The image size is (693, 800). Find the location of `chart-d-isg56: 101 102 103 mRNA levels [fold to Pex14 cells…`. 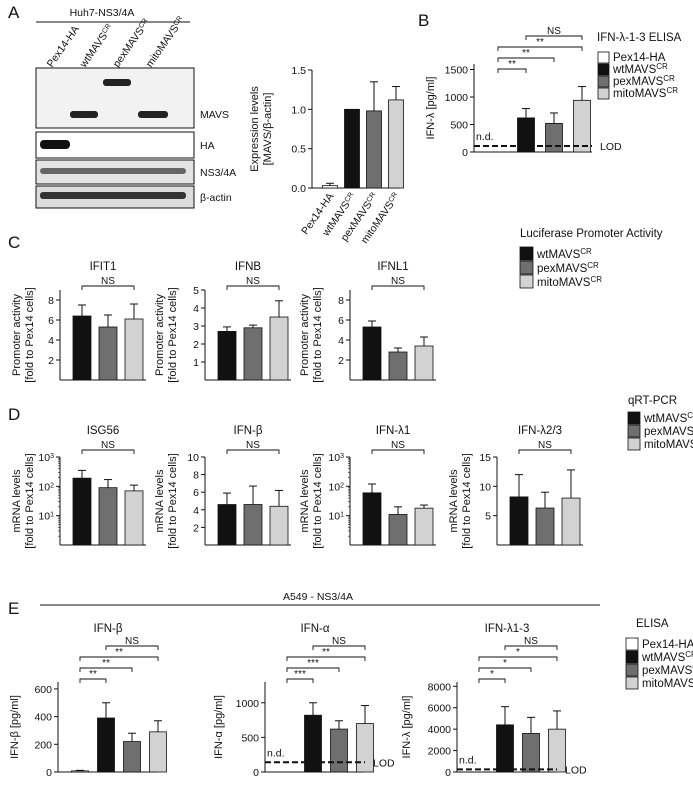

chart-d-isg56: 101 102 103 mRNA levels [fold to Pex14 cells… is located at coordinates (78, 487).